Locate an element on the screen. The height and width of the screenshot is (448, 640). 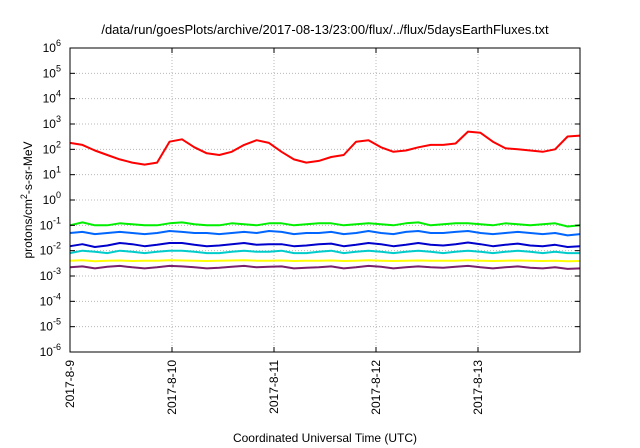
y-tick-label: 10⁻⁶ is located at coordinates (50, 350).